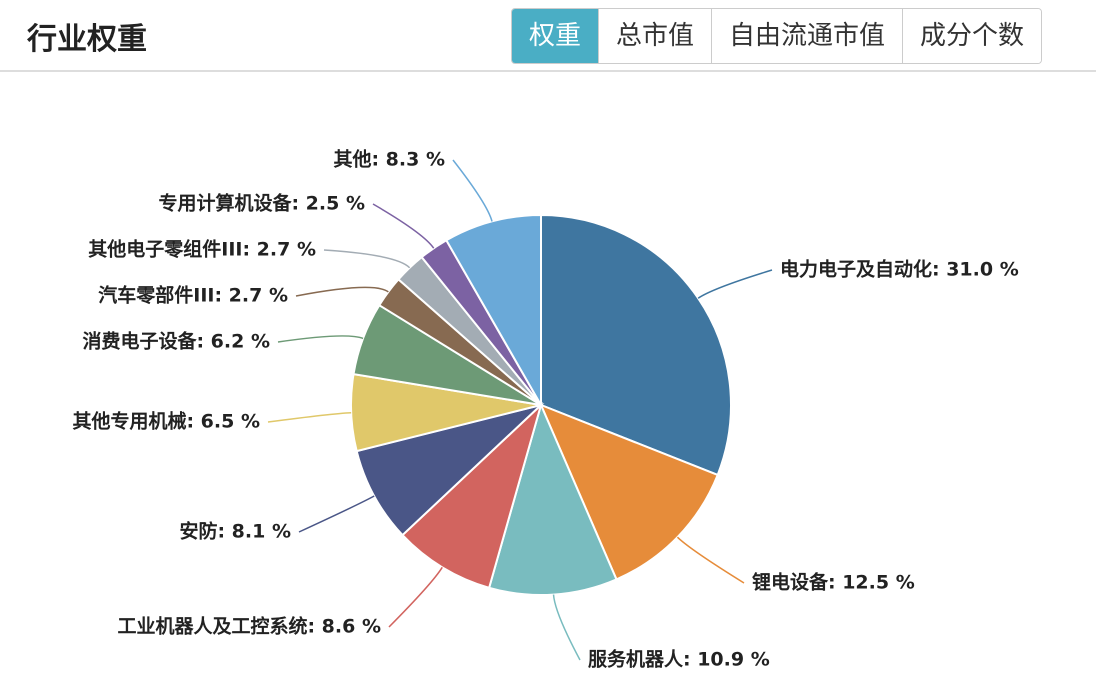 The image size is (1096, 698). I want to click on data-label: 其他专用机械: 6.5 %, so click(166, 421).